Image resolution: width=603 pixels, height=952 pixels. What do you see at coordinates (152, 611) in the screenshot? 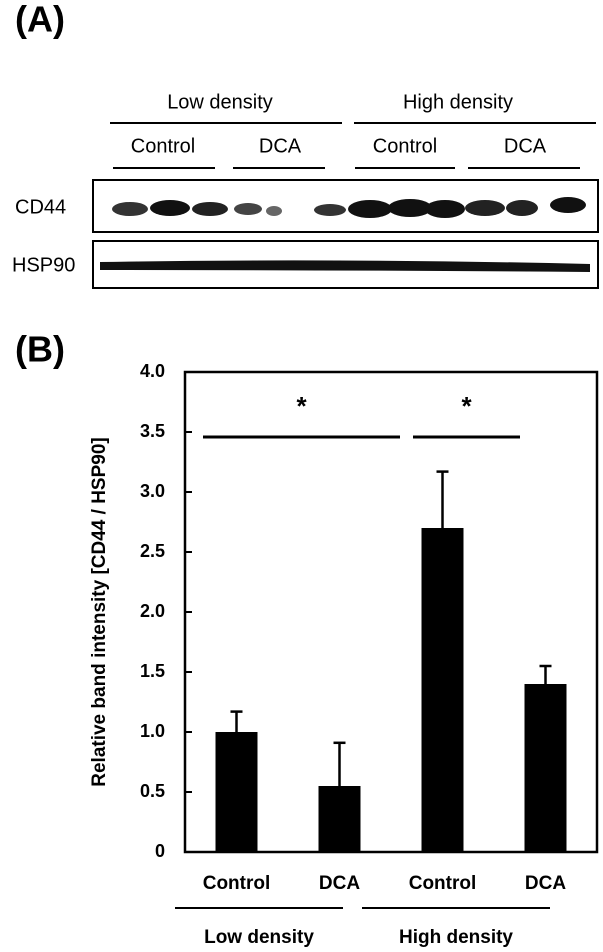
I see `y-tick-label: 2.0` at bounding box center [152, 611].